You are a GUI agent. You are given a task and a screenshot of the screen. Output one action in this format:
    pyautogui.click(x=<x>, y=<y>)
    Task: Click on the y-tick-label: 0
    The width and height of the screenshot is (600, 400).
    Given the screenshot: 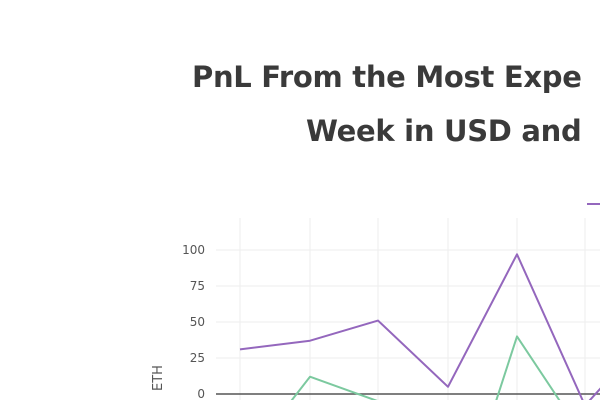 What is the action you would take?
    pyautogui.click(x=201, y=393)
    